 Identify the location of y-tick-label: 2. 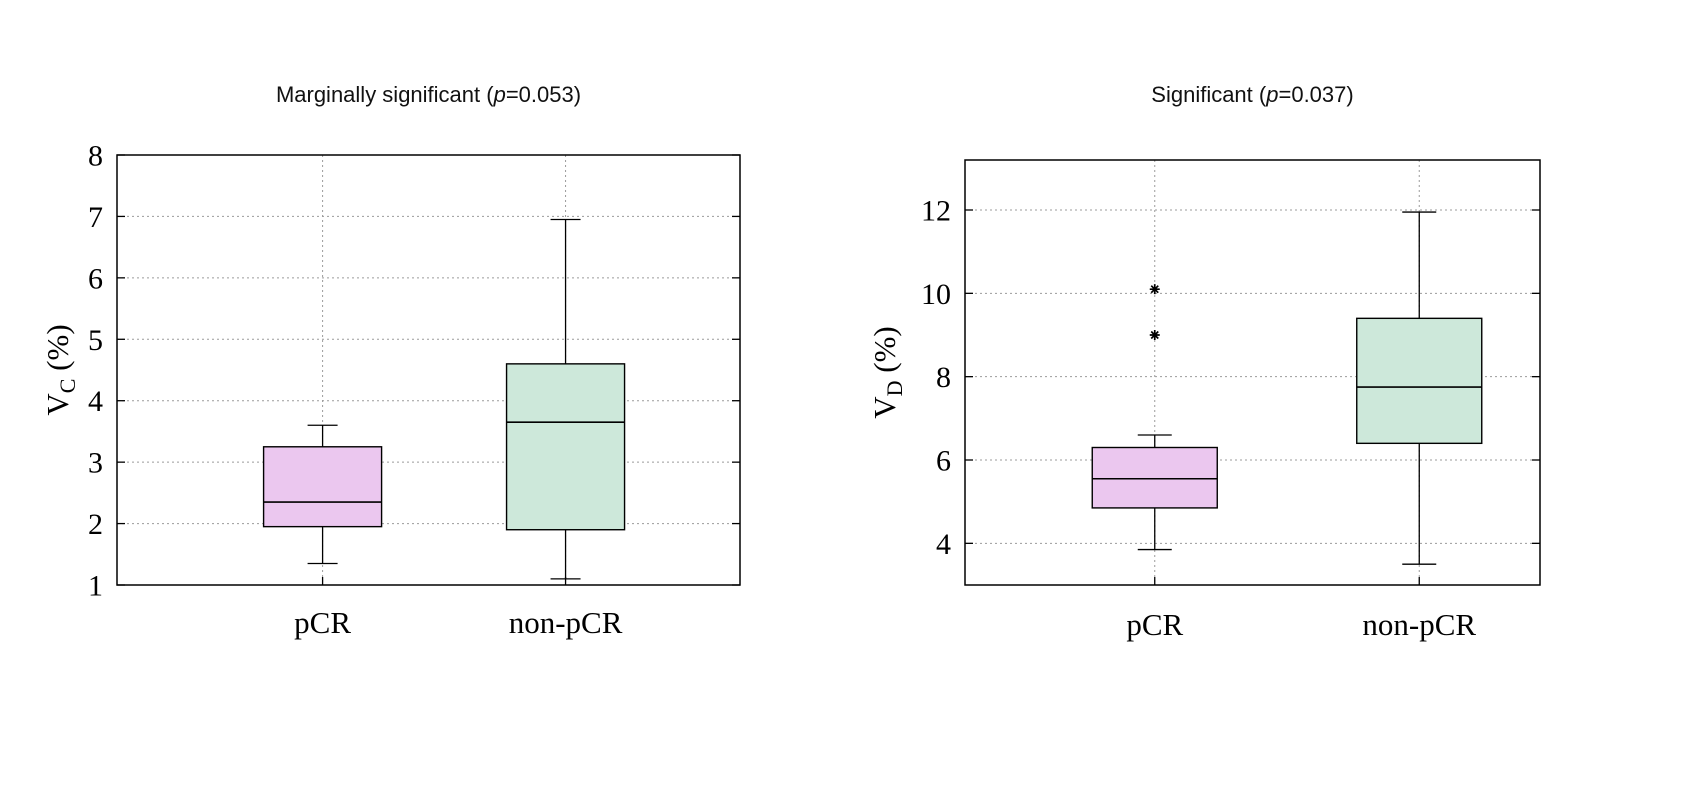
(95, 524).